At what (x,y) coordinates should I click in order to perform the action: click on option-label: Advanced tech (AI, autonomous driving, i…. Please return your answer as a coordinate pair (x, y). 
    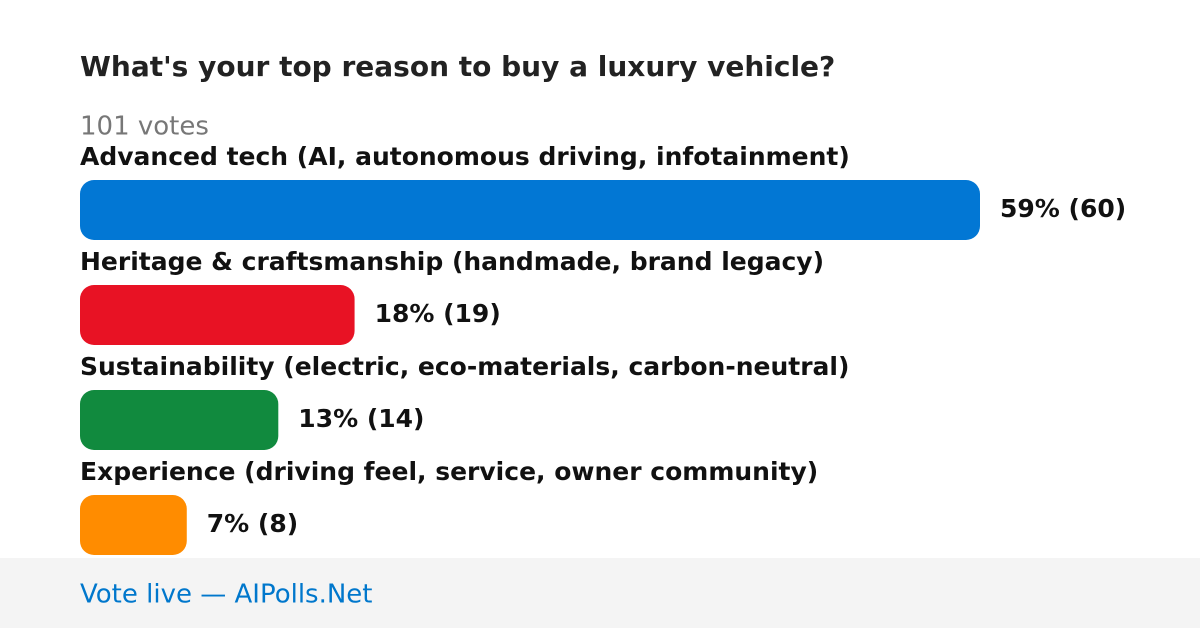
    Looking at the image, I should click on (465, 156).